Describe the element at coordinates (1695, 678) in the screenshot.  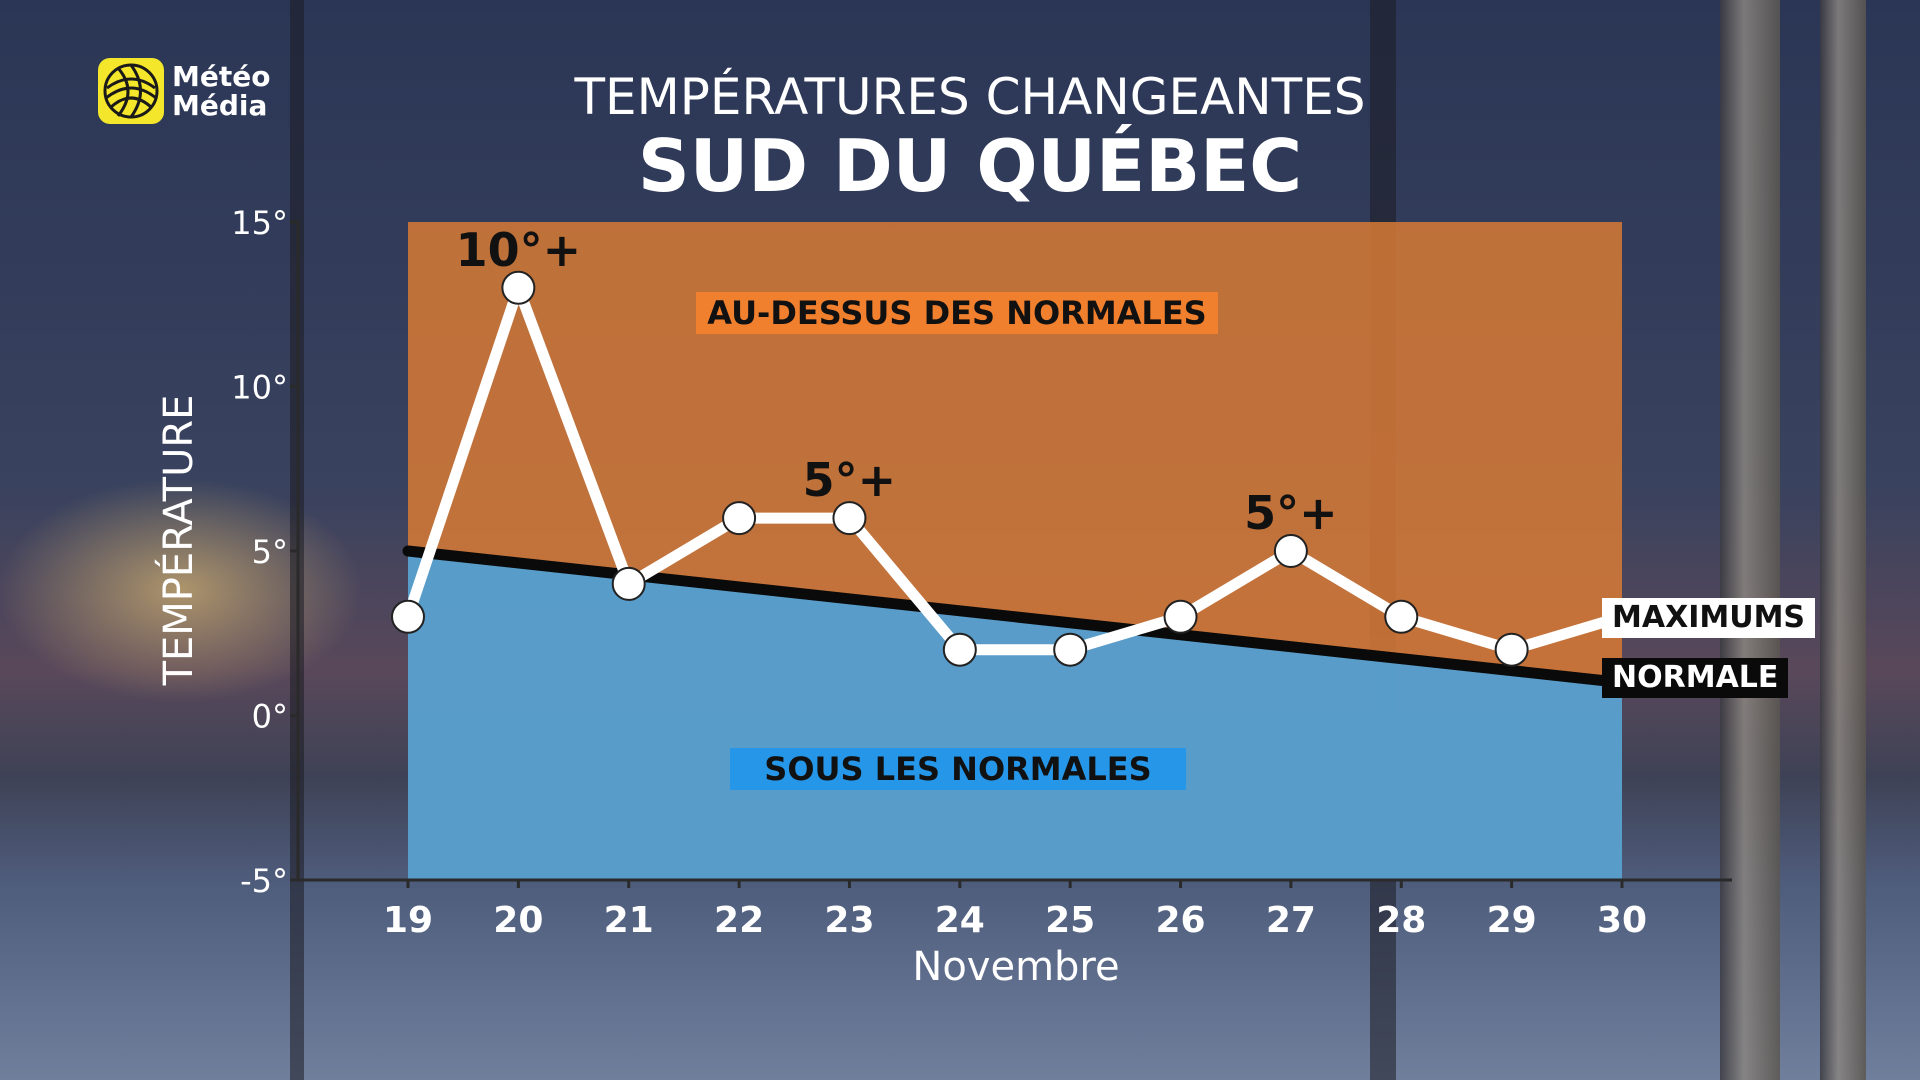
I see `normale-legend-label: NORMALE` at that location.